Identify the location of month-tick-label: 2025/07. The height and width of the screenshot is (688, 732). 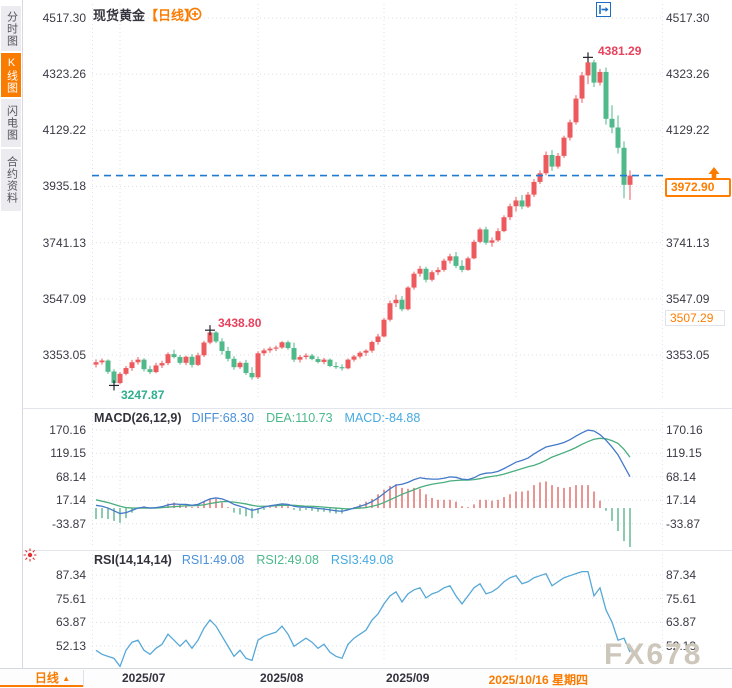
(144, 678).